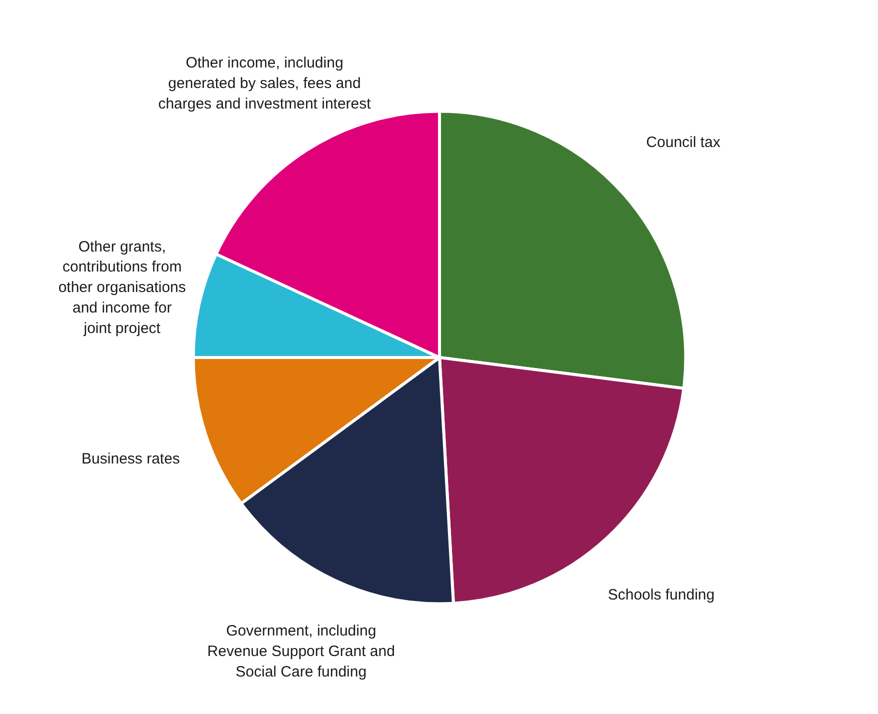 Image resolution: width=878 pixels, height=714 pixels. Describe the element at coordinates (301, 651) in the screenshot. I see `slice-label: Government, including Revenue Support Grant and Social Care funding` at that location.